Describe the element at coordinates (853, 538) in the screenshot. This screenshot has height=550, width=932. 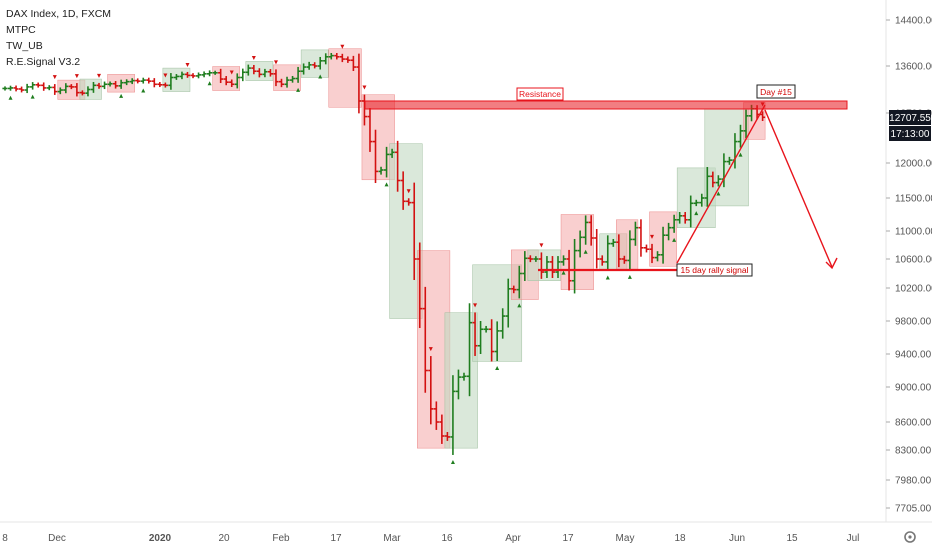
I see `time-tick-label: Jul` at that location.